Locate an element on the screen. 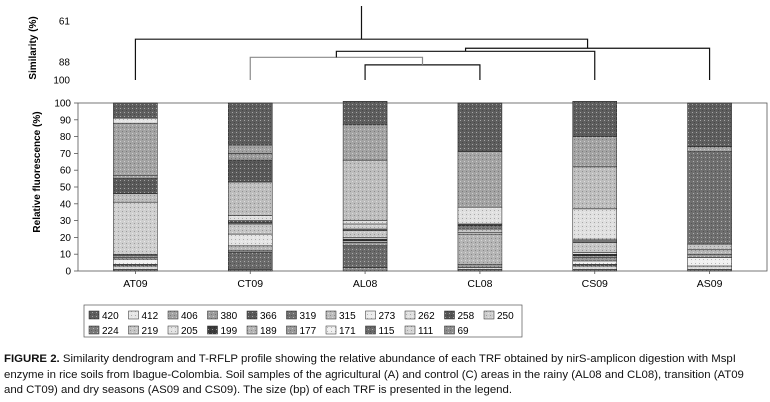 Image resolution: width=770 pixels, height=402 pixels. legend-label: 258 is located at coordinates (466, 316).